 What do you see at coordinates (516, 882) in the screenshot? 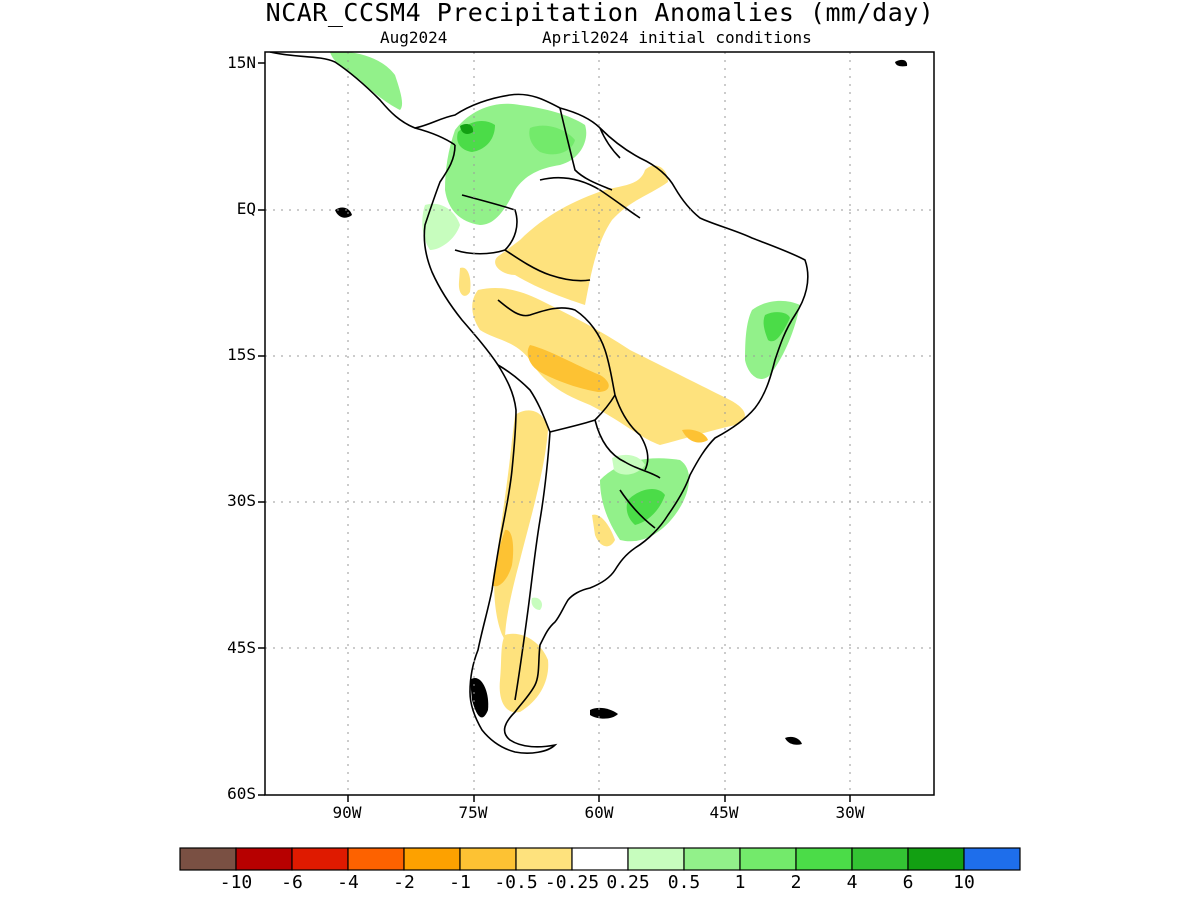
I see `colorbar-label: -0.5` at bounding box center [516, 882].